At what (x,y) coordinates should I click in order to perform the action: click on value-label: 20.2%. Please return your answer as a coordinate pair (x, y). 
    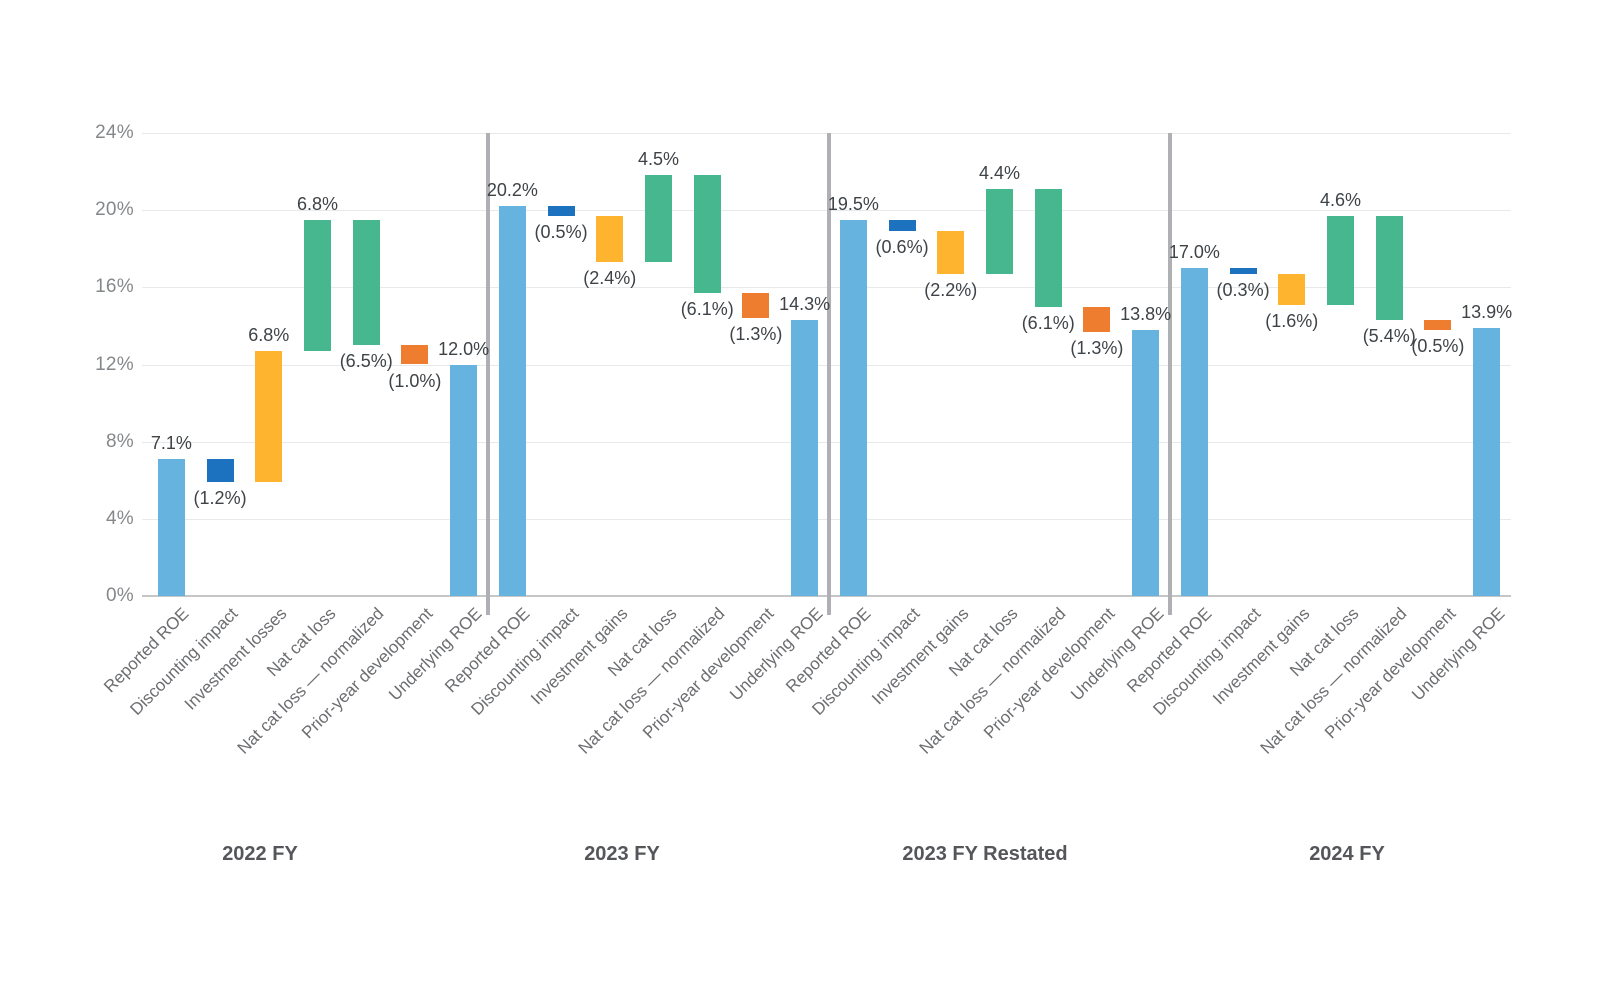
    Looking at the image, I should click on (512, 190).